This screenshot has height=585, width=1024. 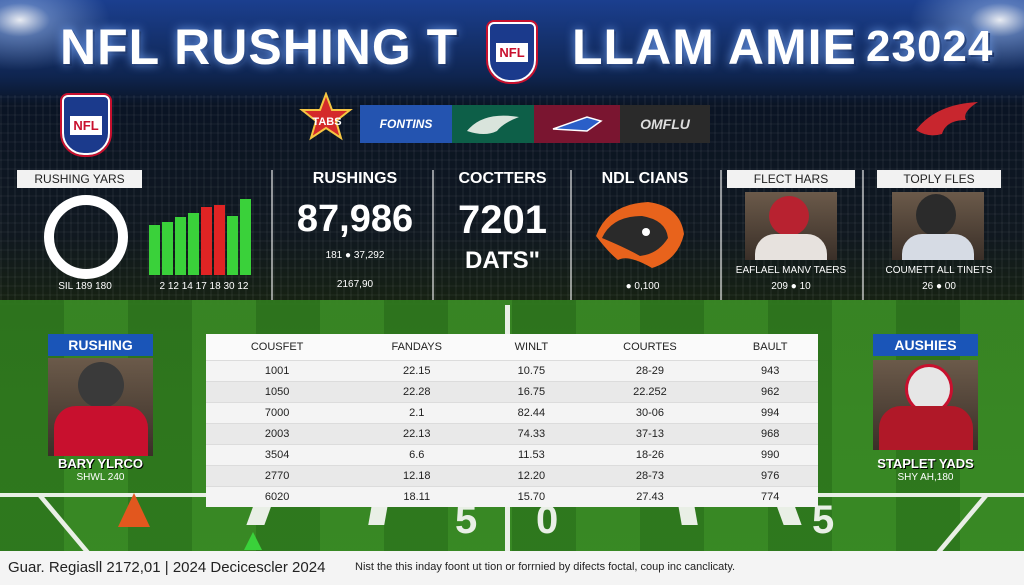 What do you see at coordinates (925, 477) in the screenshot?
I see `right-player-sub: SHY AH,180` at bounding box center [925, 477].